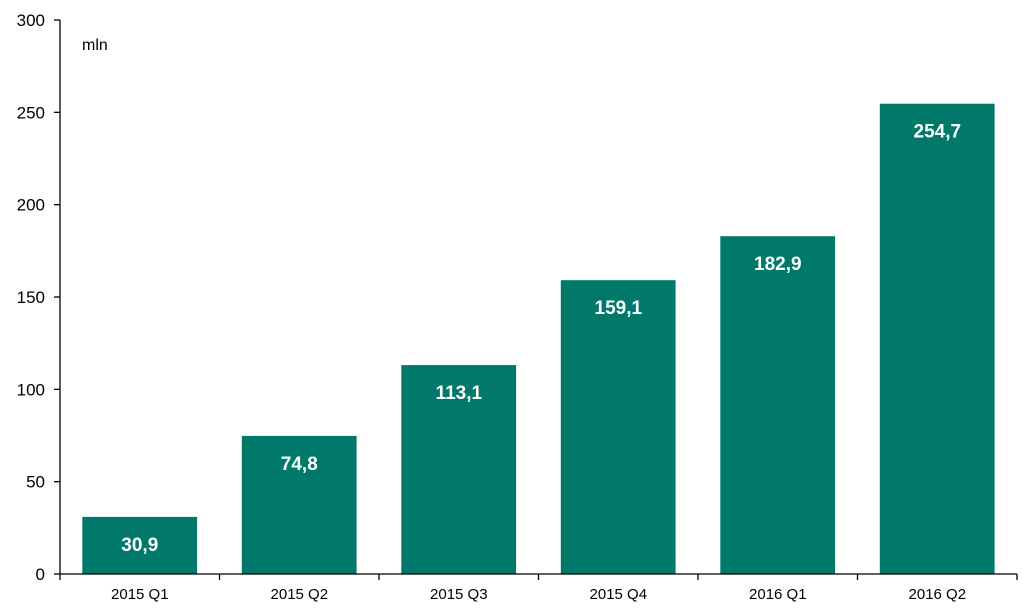 This screenshot has height=614, width=1023. I want to click on data-label-4: 159,1, so click(619, 308).